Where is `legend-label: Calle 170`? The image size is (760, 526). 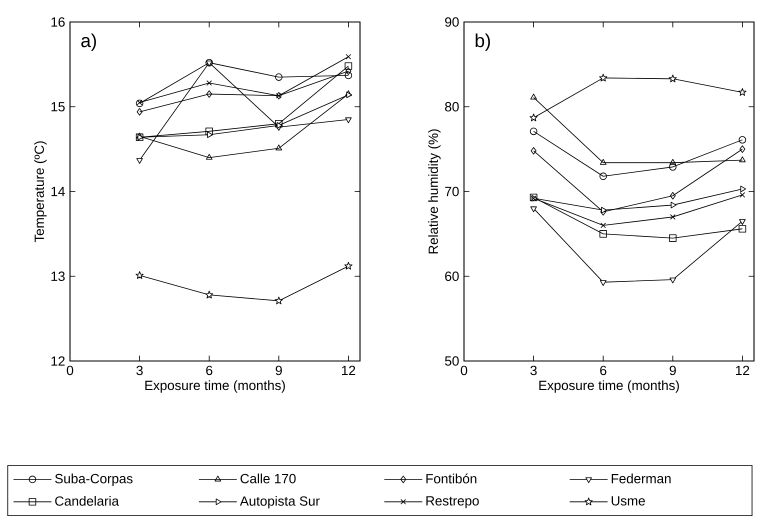 legend-label: Calle 170 is located at coordinates (268, 479).